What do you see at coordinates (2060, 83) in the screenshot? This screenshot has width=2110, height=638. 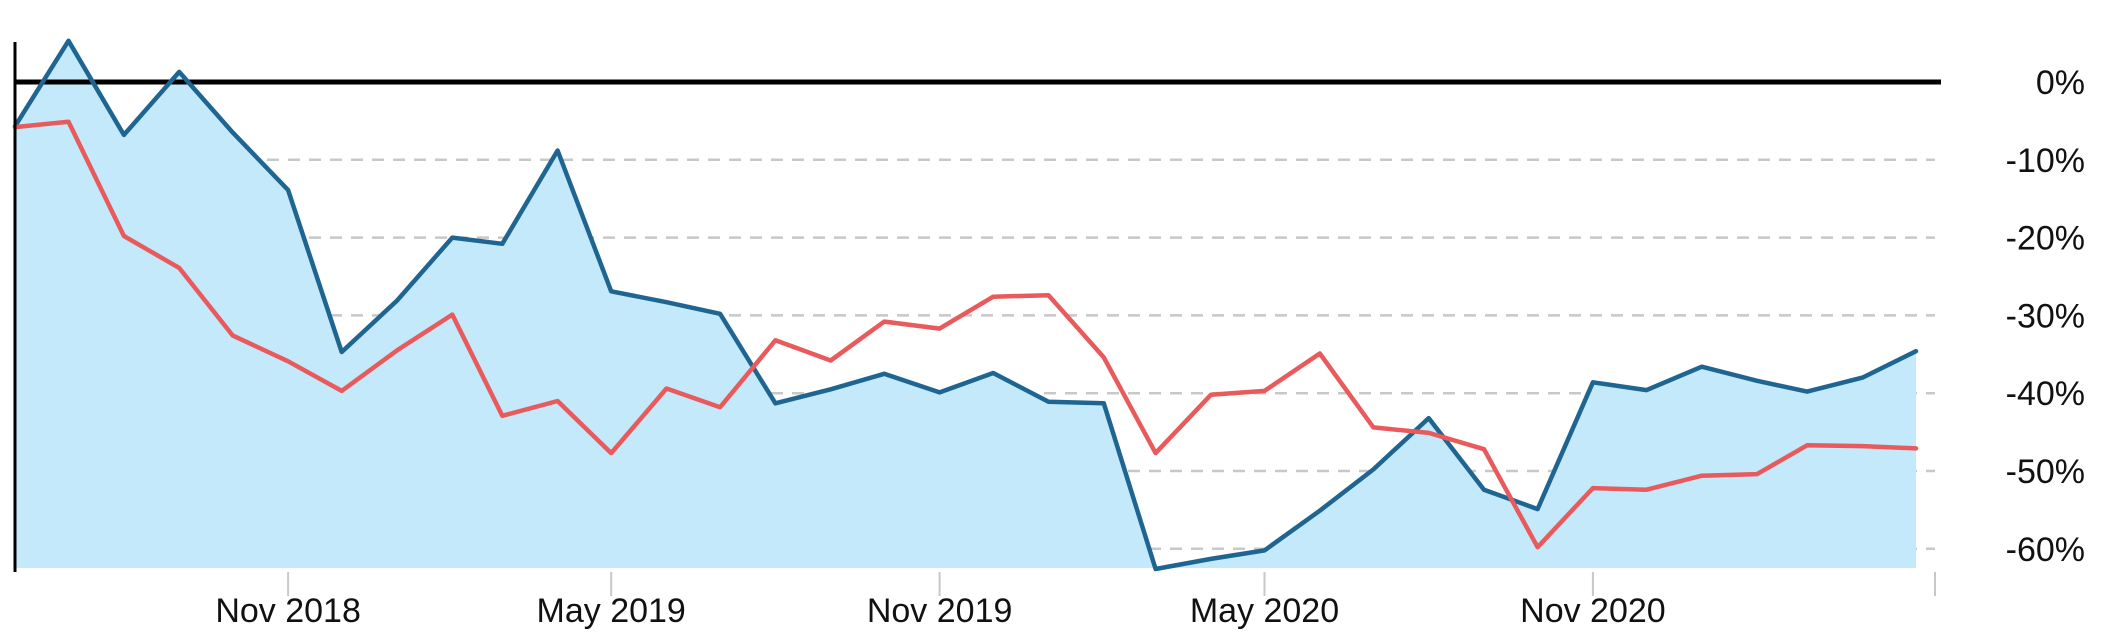 I see `y-tick-label: 0%` at bounding box center [2060, 83].